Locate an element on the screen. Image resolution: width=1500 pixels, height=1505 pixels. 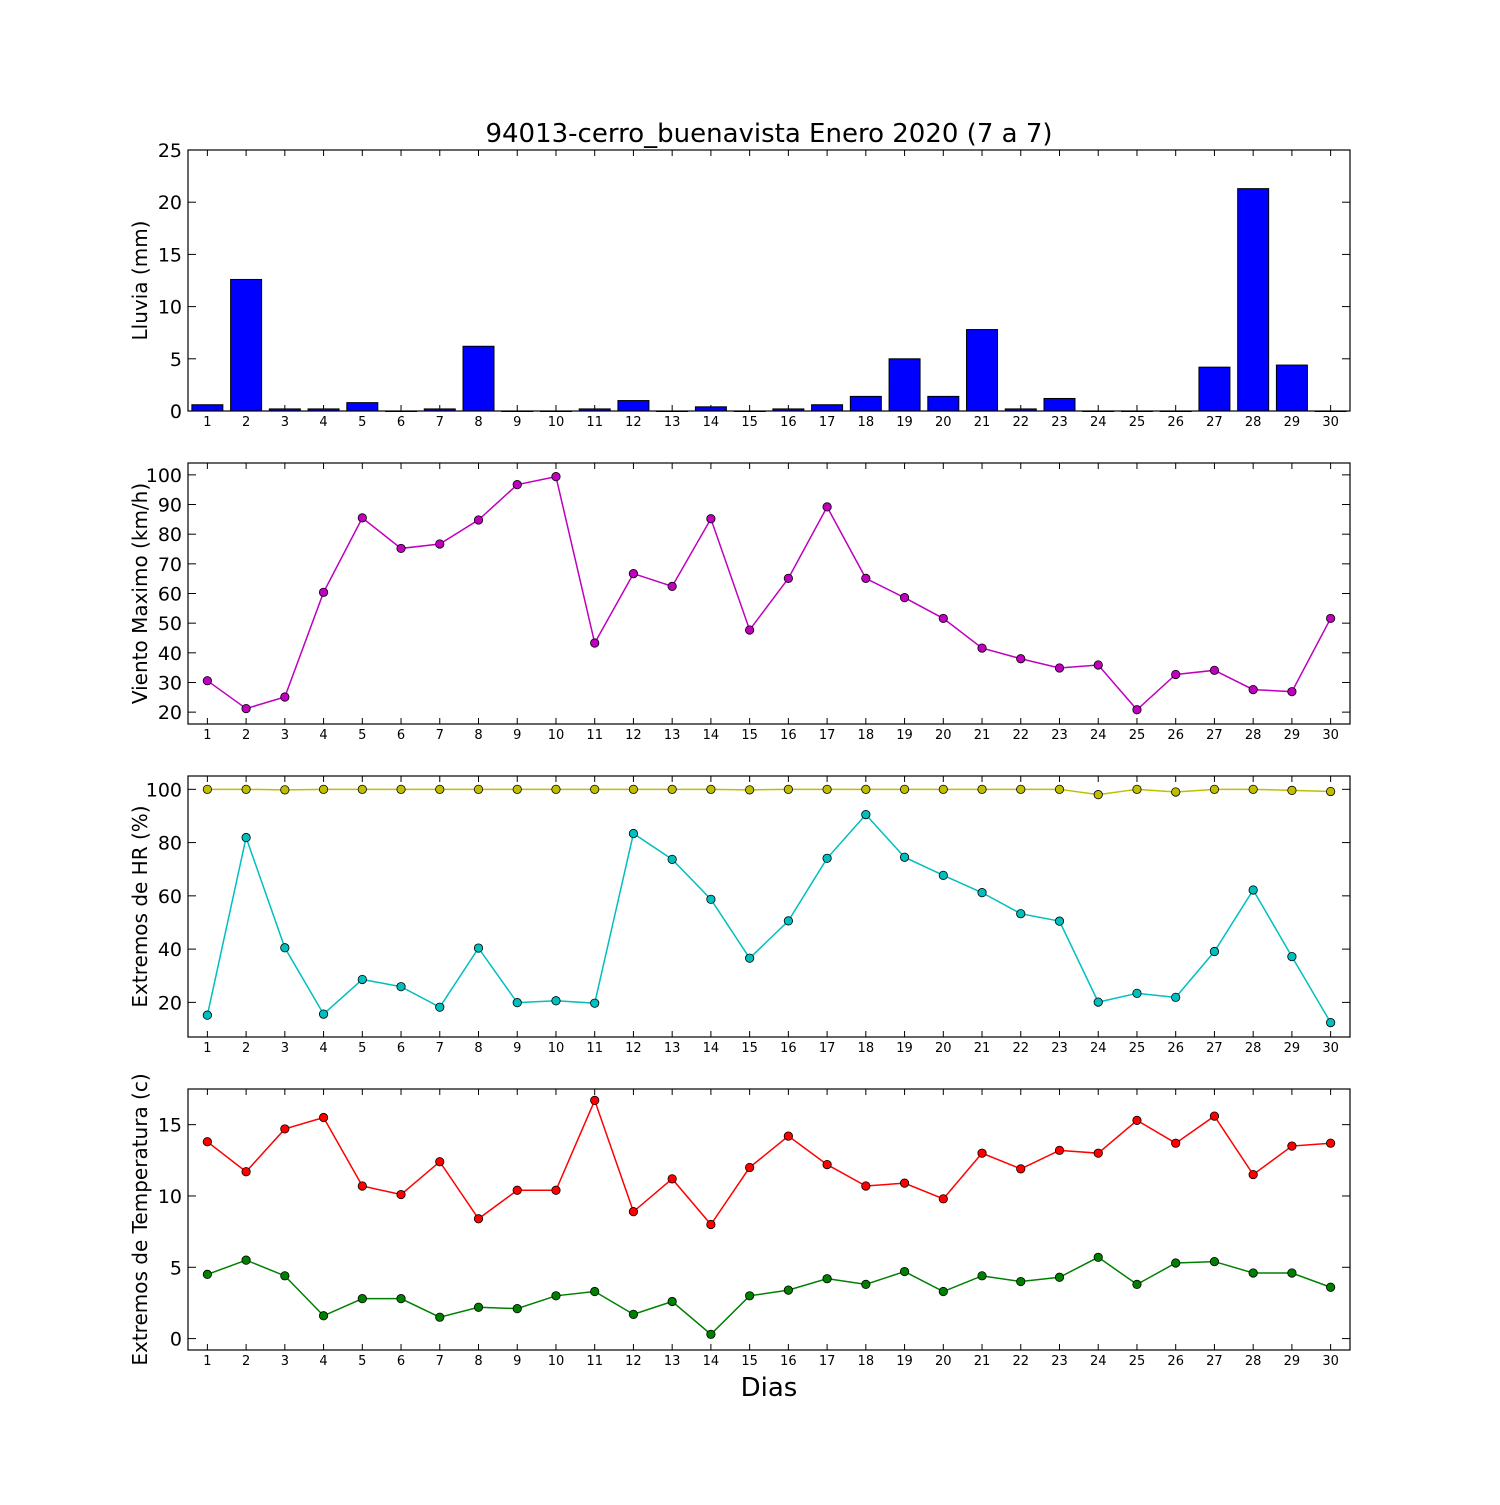
y-tick-label: 10 is located at coordinates (170, 1197).